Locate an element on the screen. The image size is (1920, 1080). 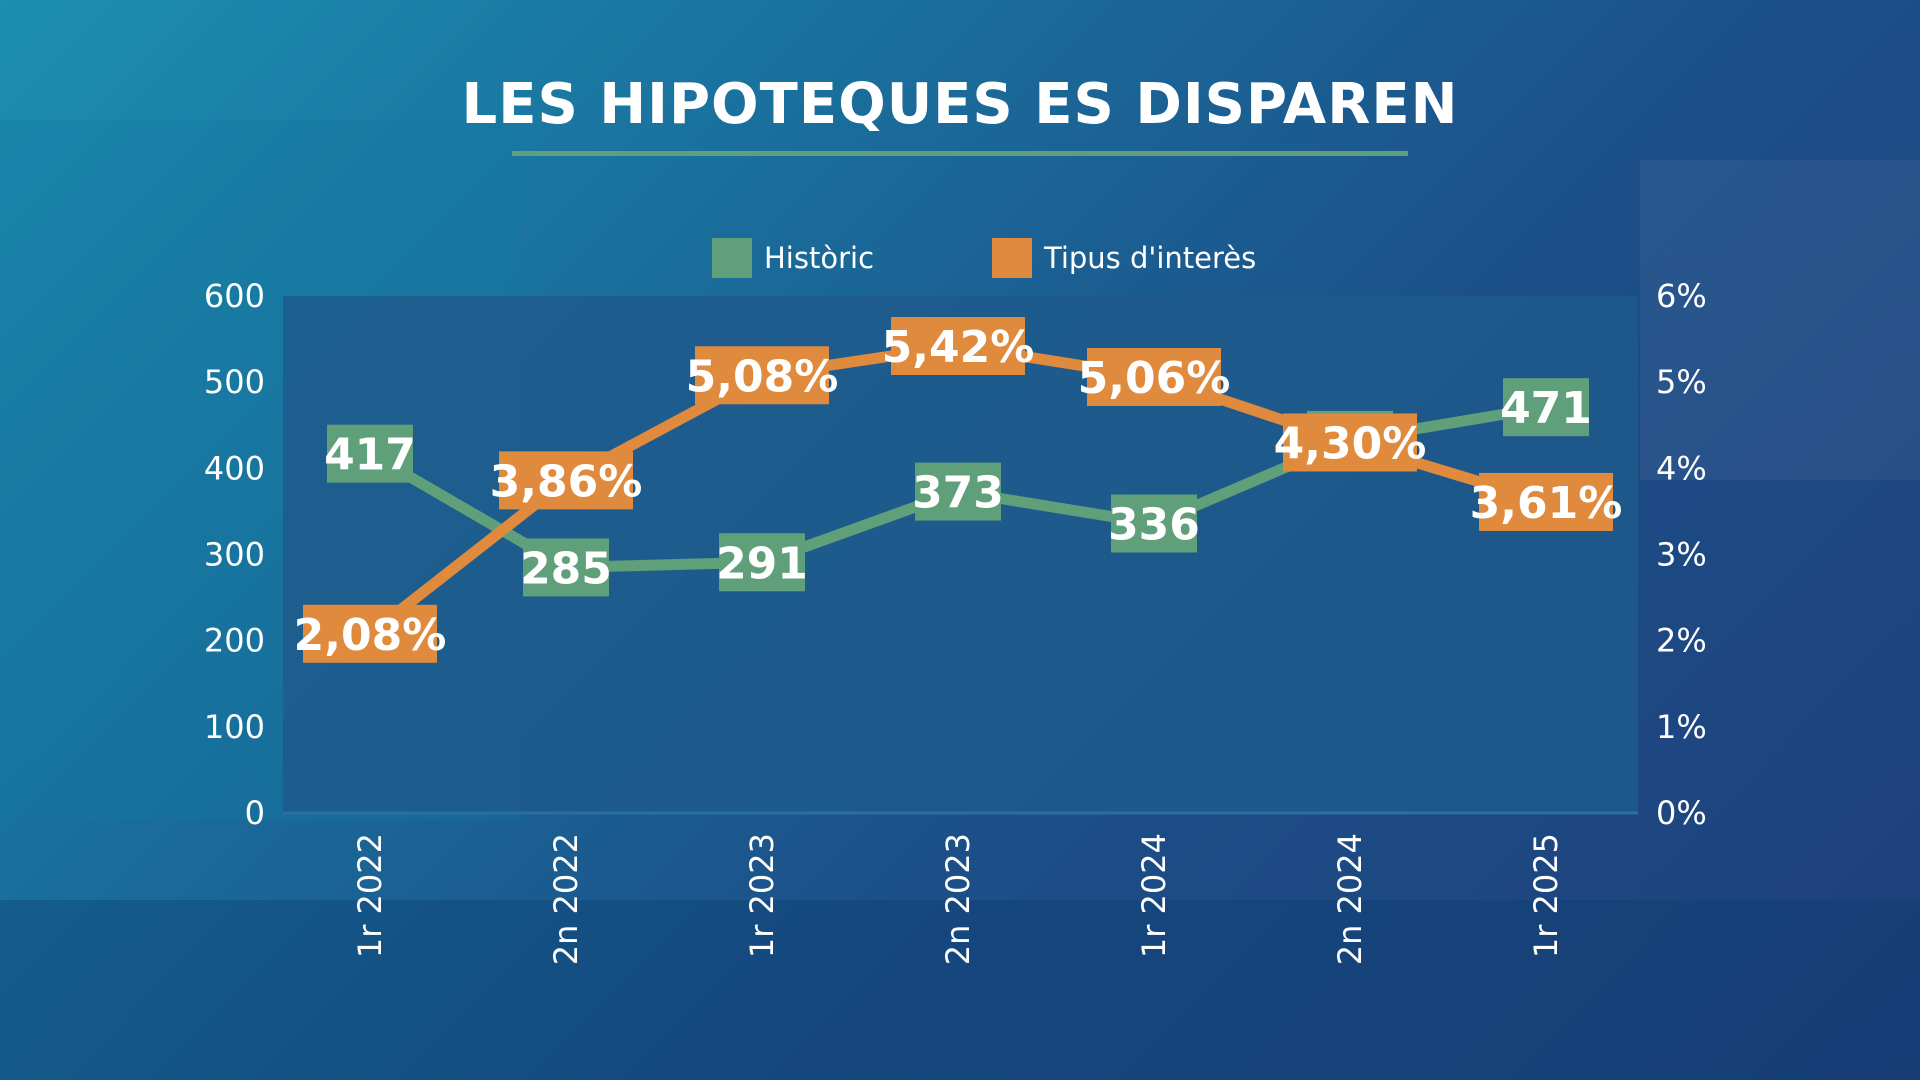
x-tick-label: 1r 2024 is located at coordinates (1154, 895).